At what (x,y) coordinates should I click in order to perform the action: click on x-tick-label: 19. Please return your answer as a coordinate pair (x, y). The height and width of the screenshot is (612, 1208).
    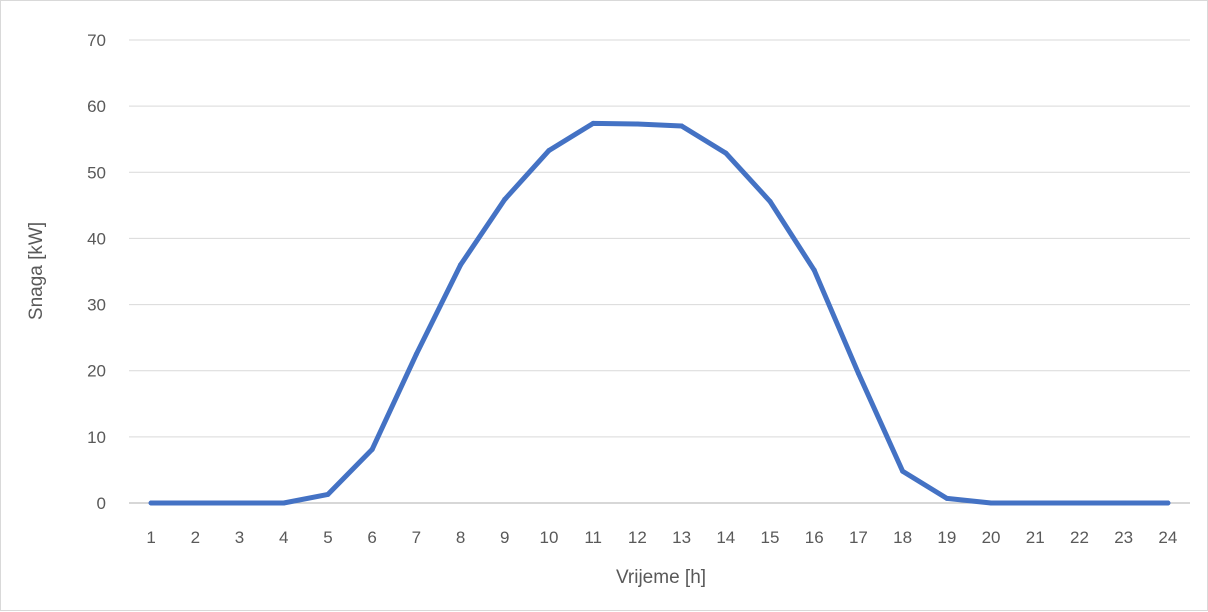
    Looking at the image, I should click on (946, 537).